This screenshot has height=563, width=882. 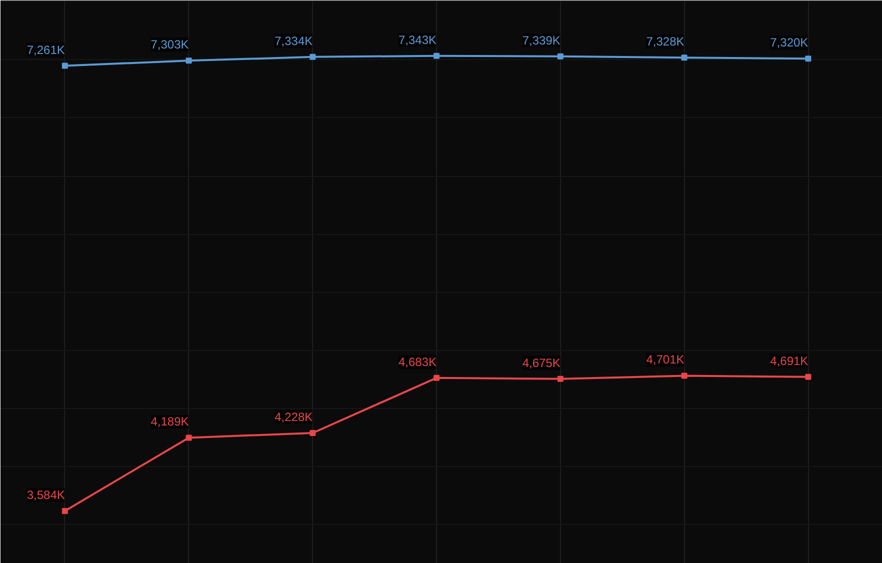 I want to click on data-label: 4,228K, so click(x=293, y=417).